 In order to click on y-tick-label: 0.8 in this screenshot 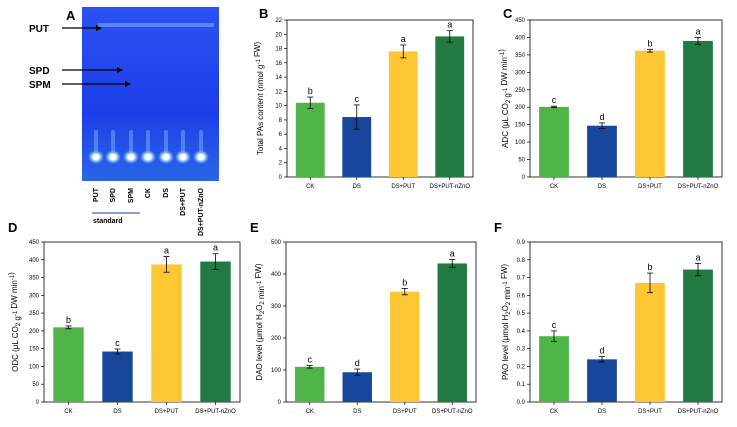, I will do `click(521, 261)`.